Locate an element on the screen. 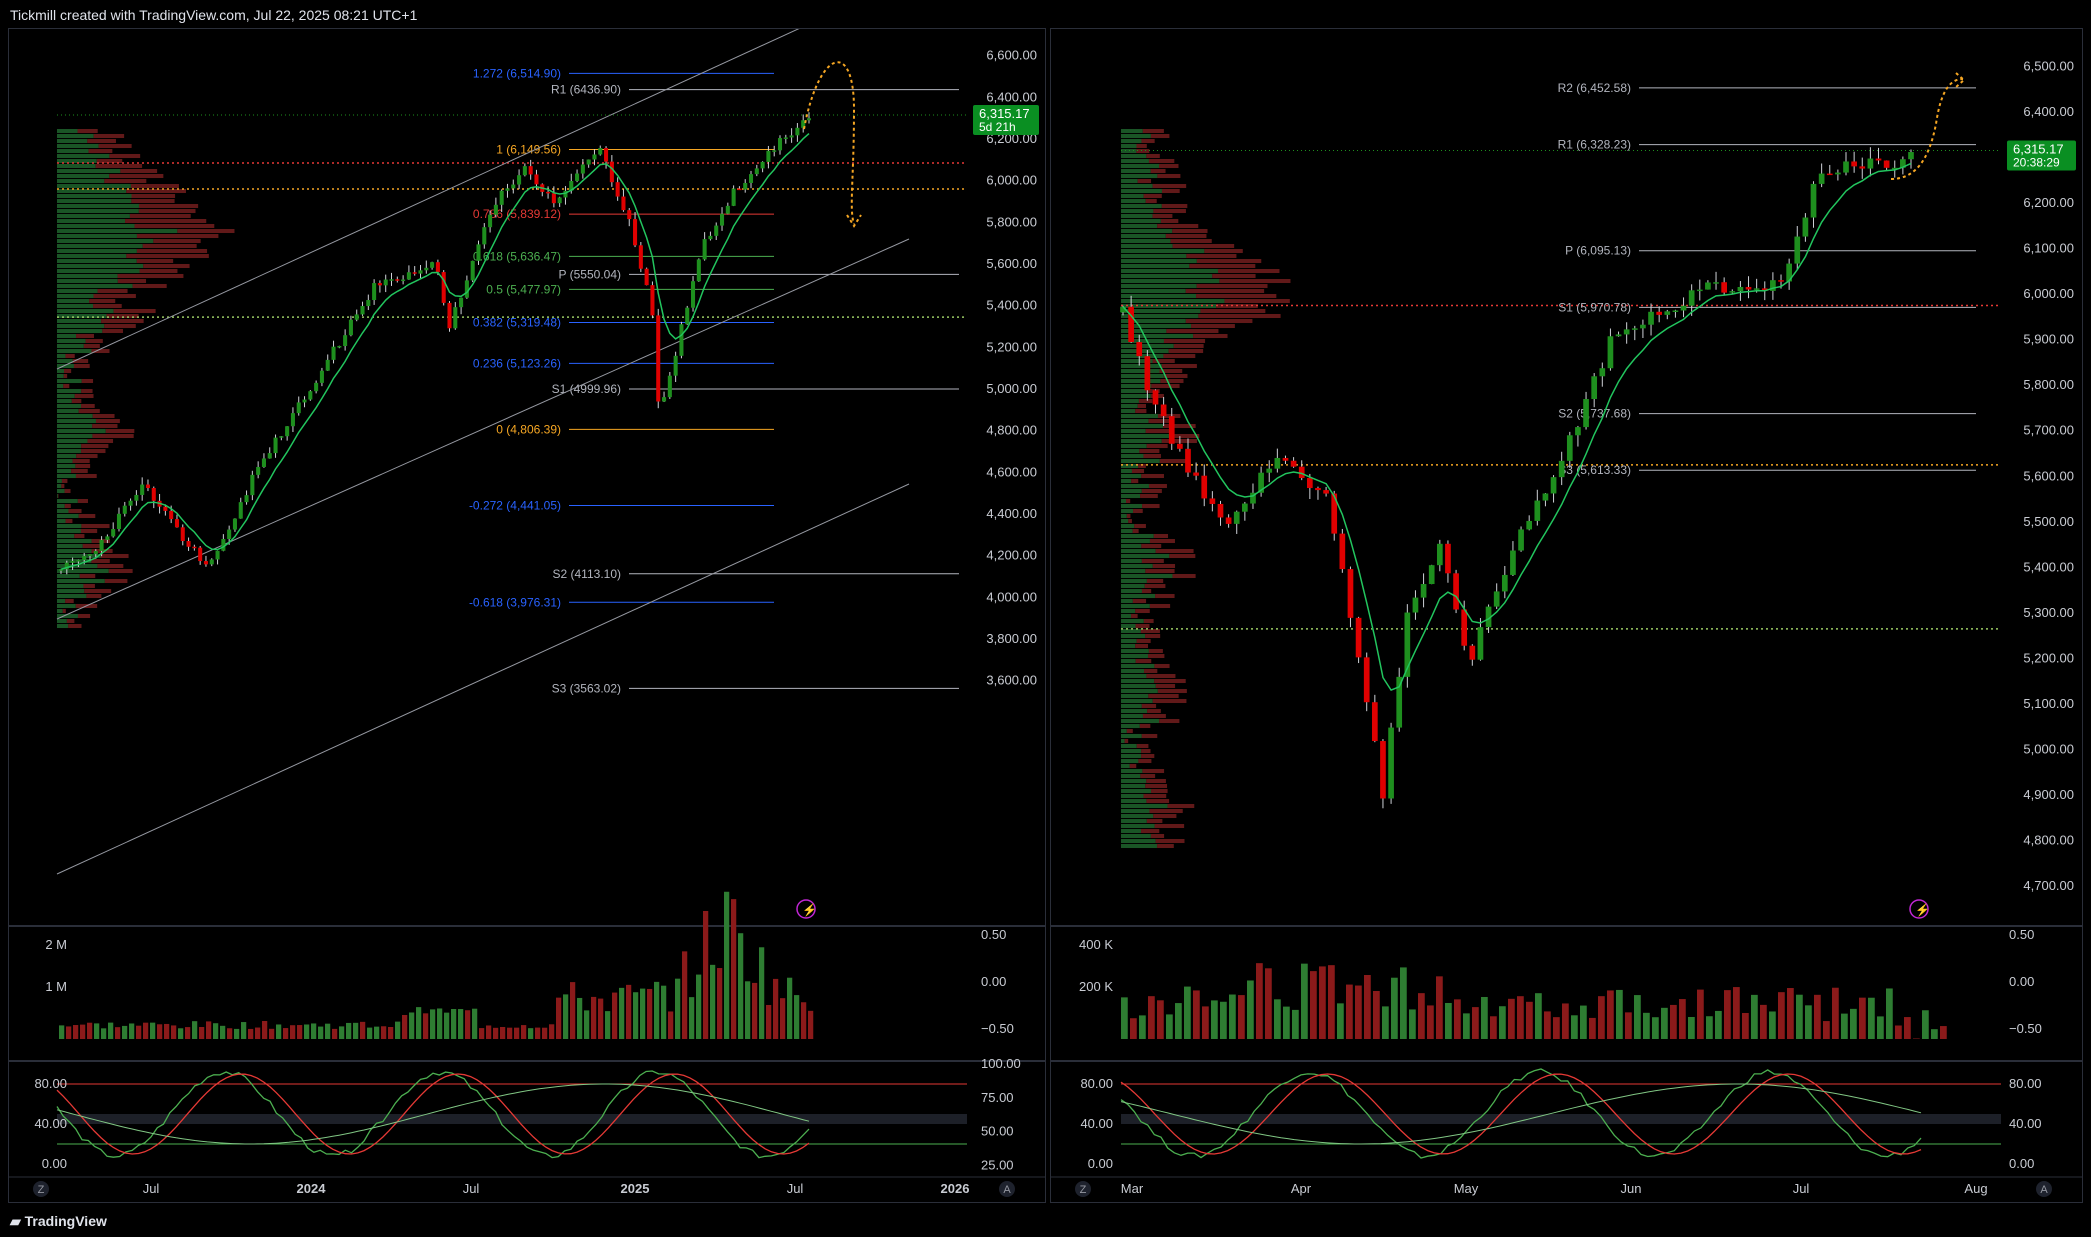 The height and width of the screenshot is (1237, 2091). tradingview-logo: ▰ TradingView is located at coordinates (58, 1221).